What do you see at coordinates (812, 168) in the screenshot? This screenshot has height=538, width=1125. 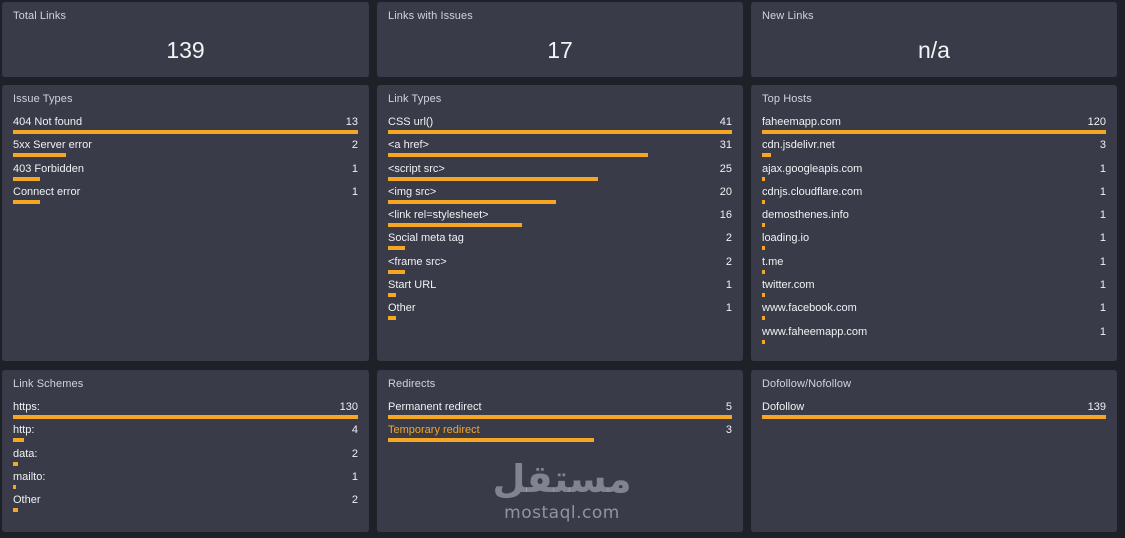 I see `row-label: ajax.googleapis.com` at bounding box center [812, 168].